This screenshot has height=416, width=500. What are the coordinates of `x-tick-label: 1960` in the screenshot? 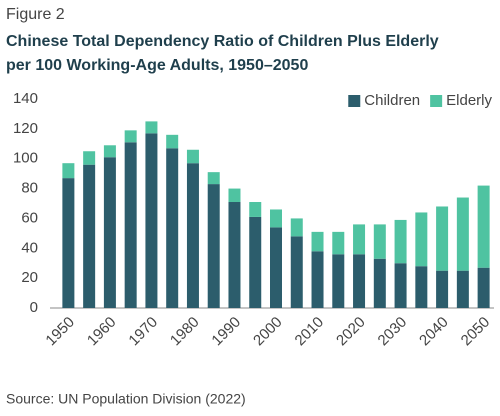 It's located at (102, 332).